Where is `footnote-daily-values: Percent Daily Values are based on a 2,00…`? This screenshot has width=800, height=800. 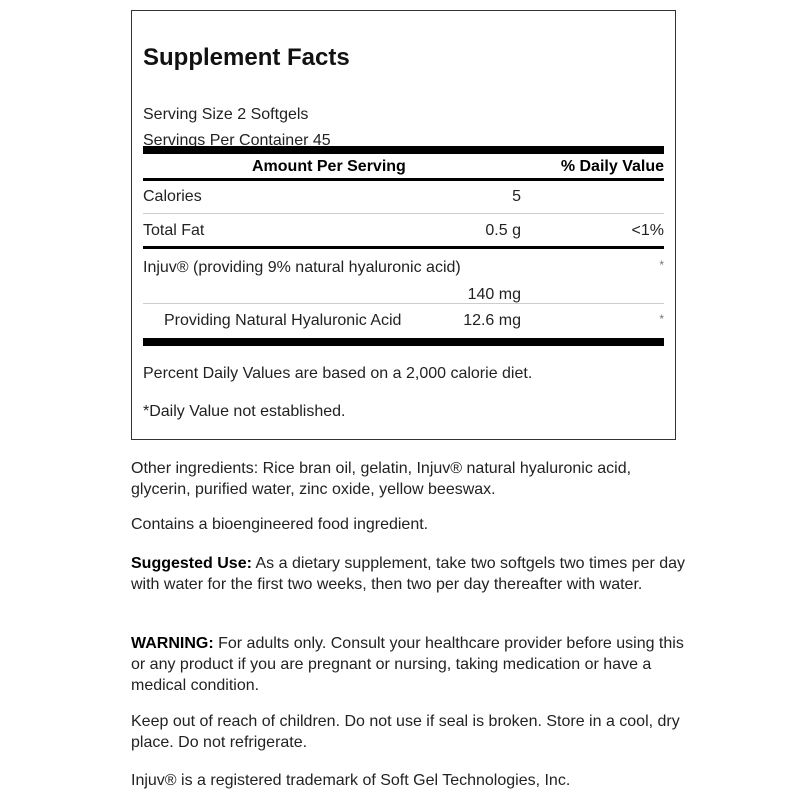
footnote-daily-values: Percent Daily Values are based on a 2,00… is located at coordinates (338, 373).